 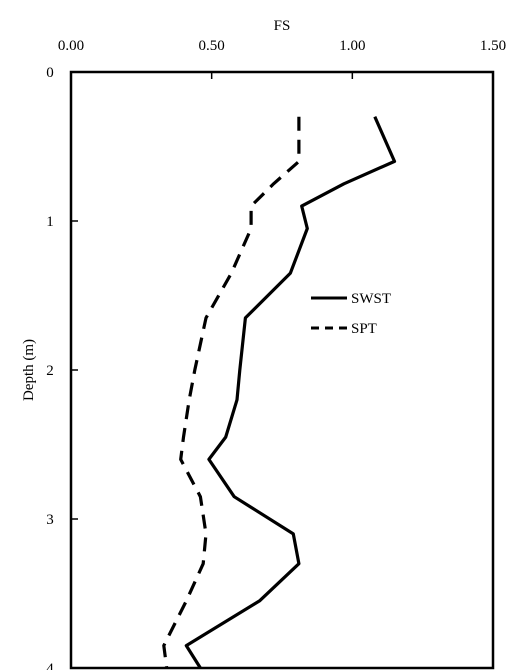 What do you see at coordinates (29, 370) in the screenshot?
I see `y-axis-title: Depth (m)` at bounding box center [29, 370].